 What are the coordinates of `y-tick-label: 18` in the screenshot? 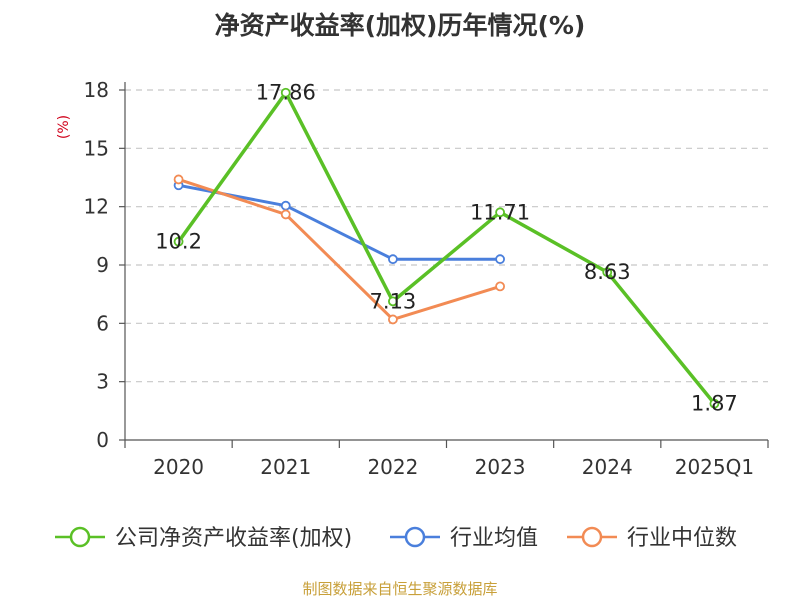 It's located at (96, 90).